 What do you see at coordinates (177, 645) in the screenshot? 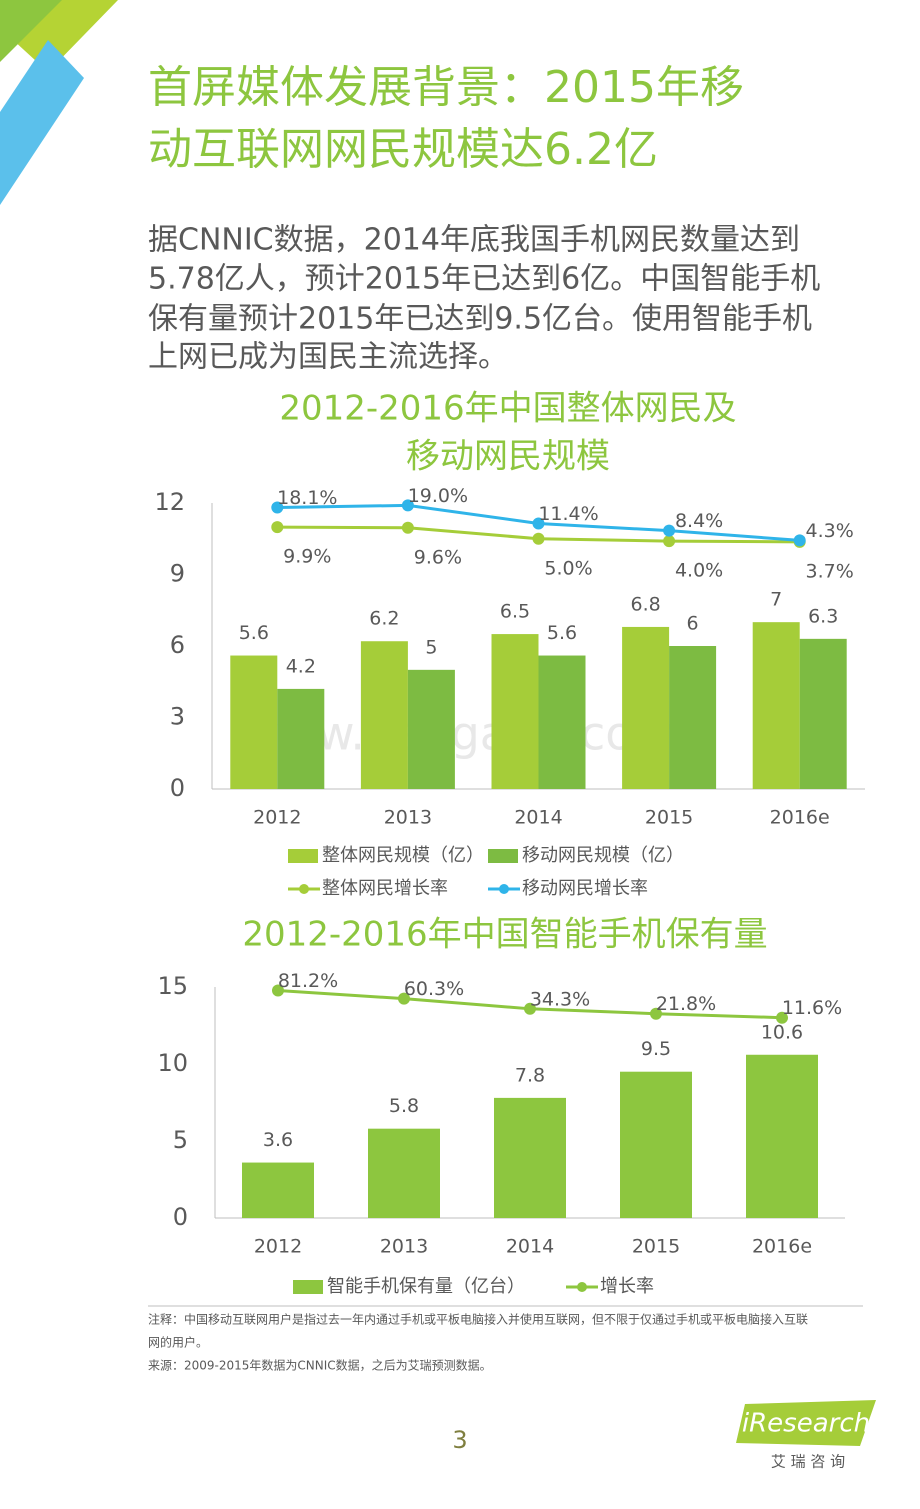
I see `y-tick-label: 6` at bounding box center [177, 645].